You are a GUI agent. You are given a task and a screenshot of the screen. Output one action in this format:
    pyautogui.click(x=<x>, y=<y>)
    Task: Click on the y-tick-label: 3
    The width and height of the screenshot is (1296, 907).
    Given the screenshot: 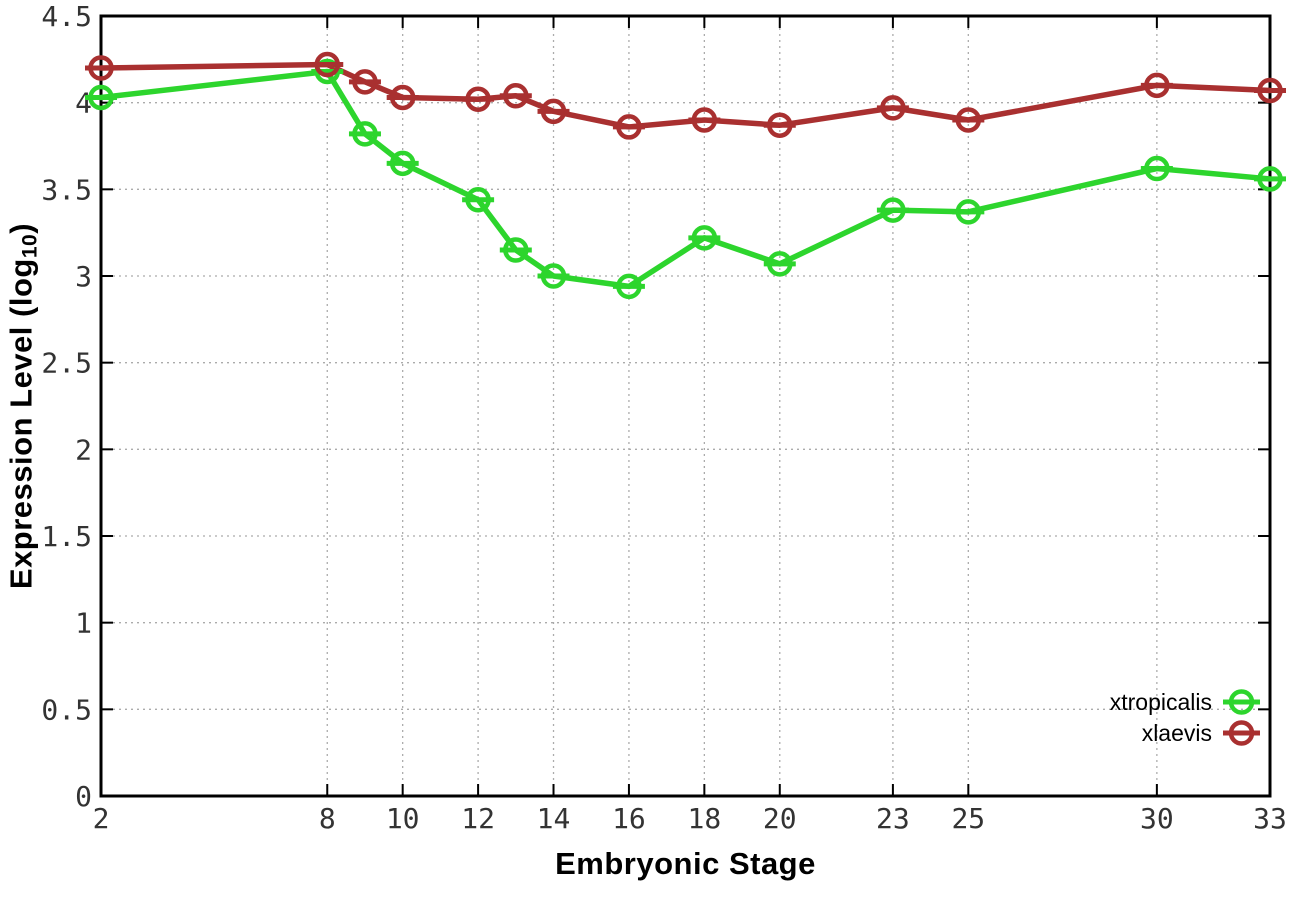 What is the action you would take?
    pyautogui.click(x=83, y=276)
    